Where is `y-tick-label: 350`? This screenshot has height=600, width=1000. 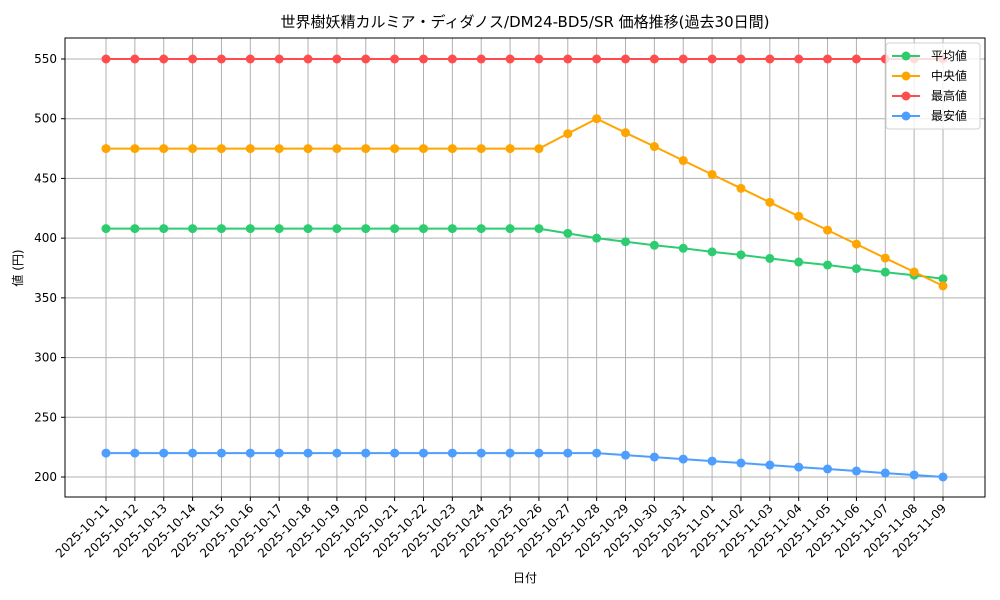
y-tick-label: 350 is located at coordinates (45, 298).